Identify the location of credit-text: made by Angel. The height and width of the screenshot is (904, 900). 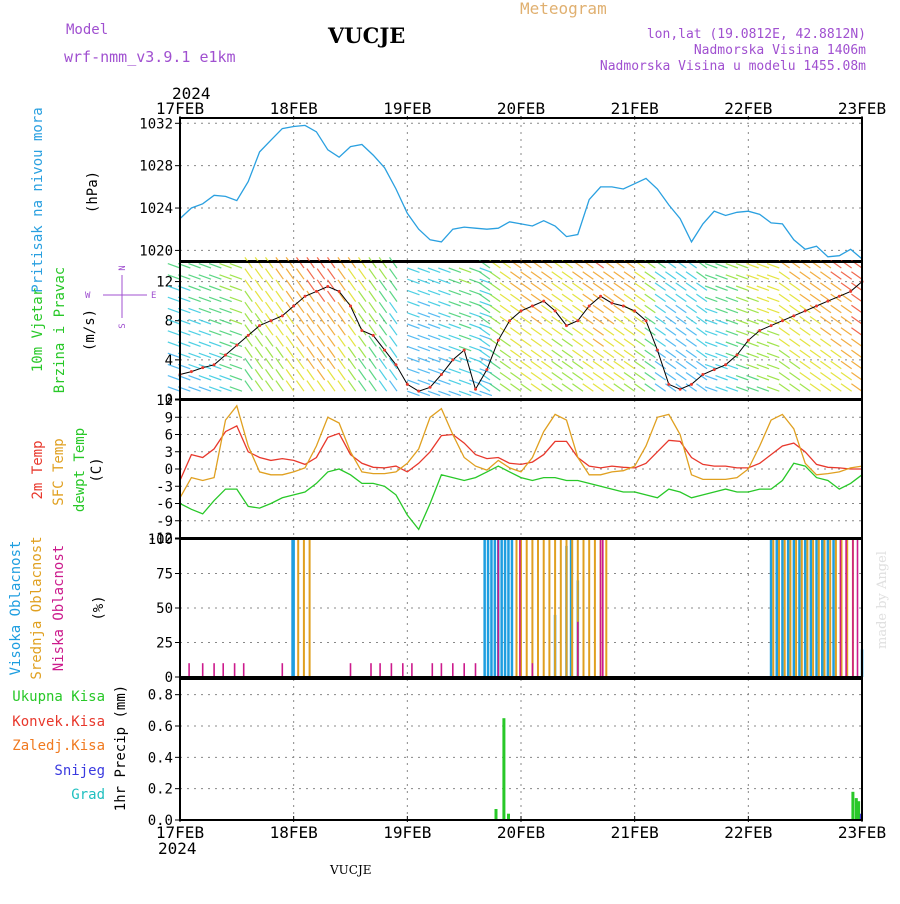
(882, 600).